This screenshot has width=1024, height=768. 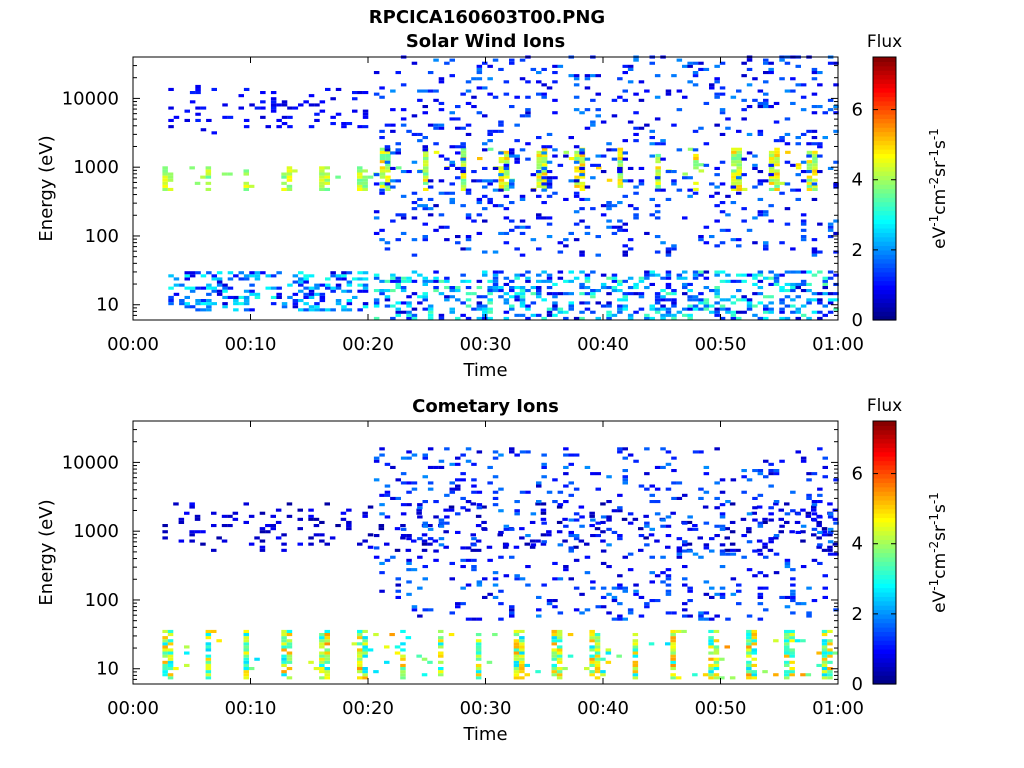 What do you see at coordinates (838, 344) in the screenshot?
I see `x-tick-label: 01:00` at bounding box center [838, 344].